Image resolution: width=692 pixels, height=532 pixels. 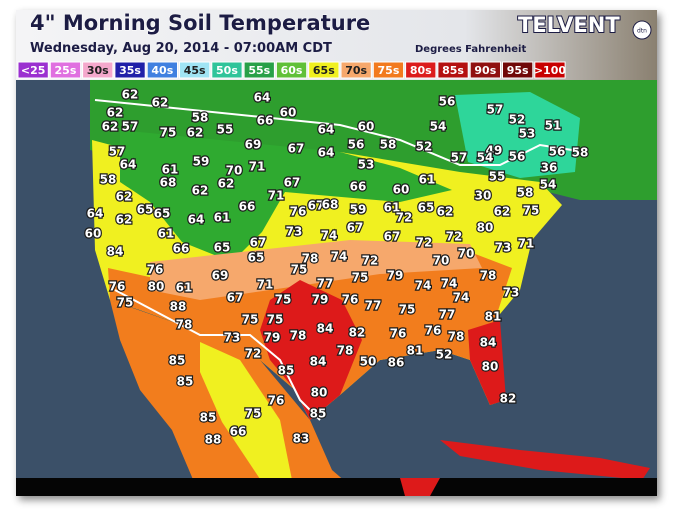 What do you see at coordinates (324, 70) in the screenshot?
I see `legend-label: 65s` at bounding box center [324, 70].